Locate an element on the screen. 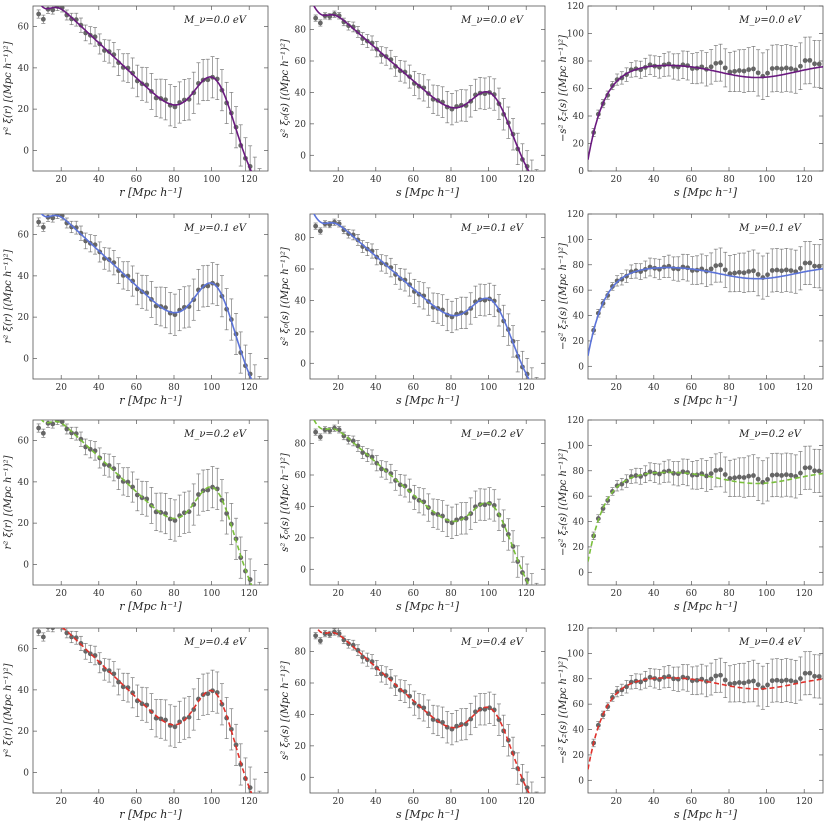 Image resolution: width=830 pixels, height=825 pixels. panel-title: M_ν=0.1 eV is located at coordinates (770, 228).